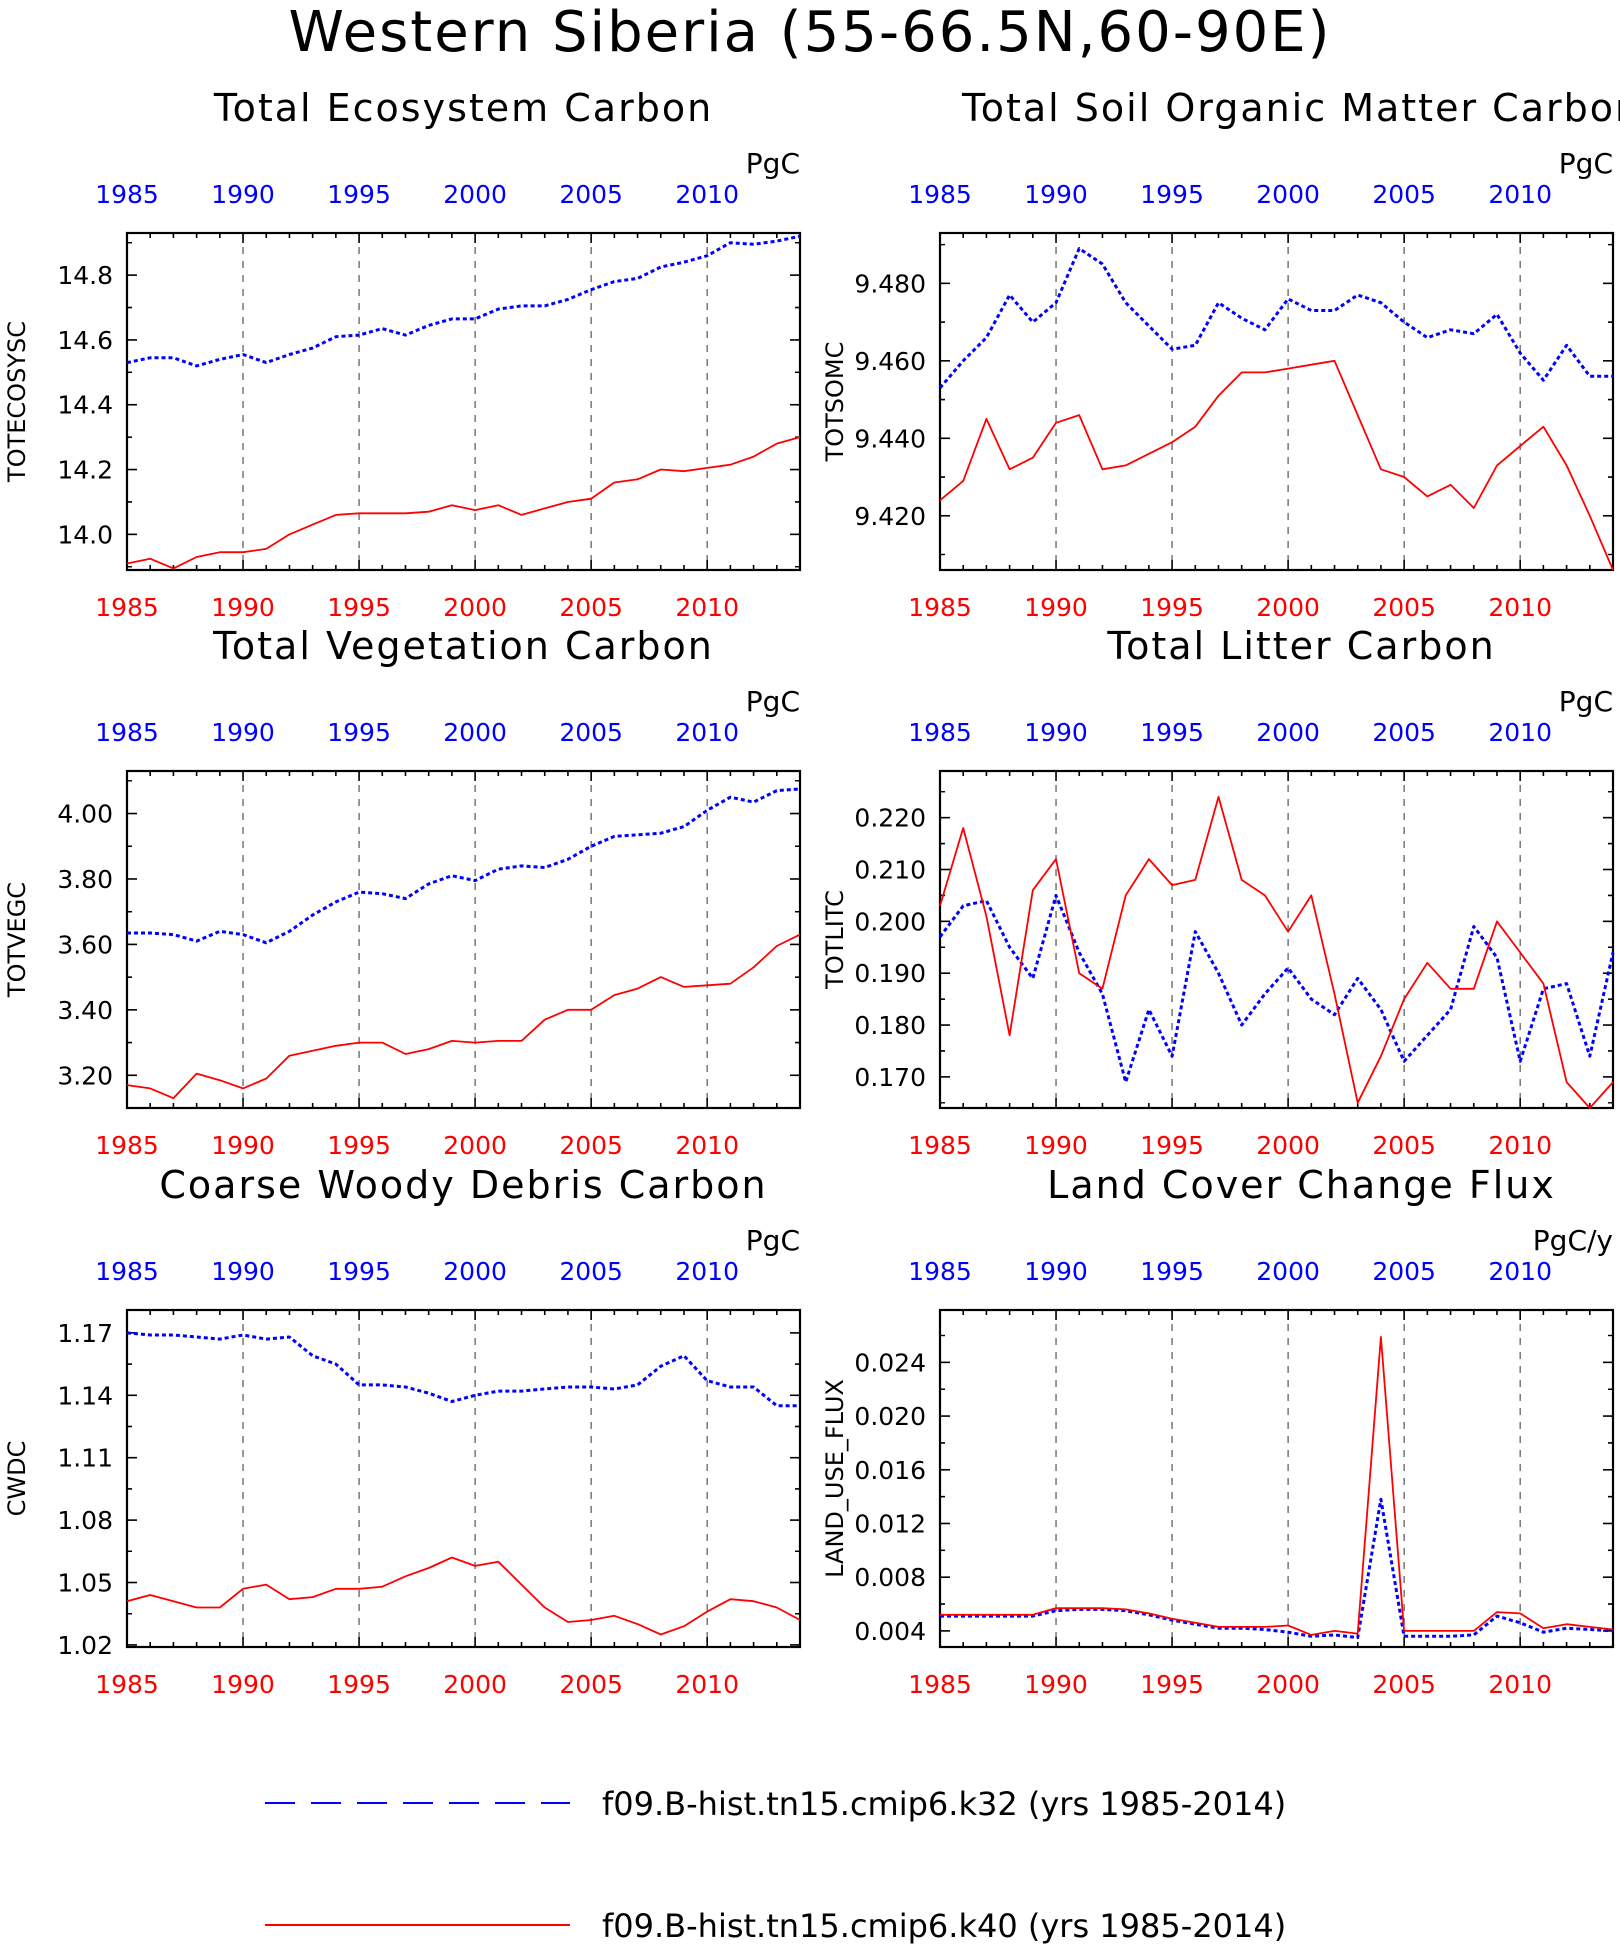 This screenshot has width=1620, height=1946. What do you see at coordinates (890, 1362) in the screenshot?
I see `y-tick-label: 0.024` at bounding box center [890, 1362].